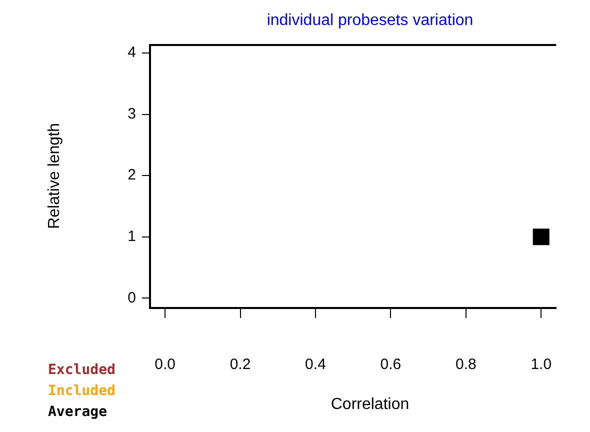 The width and height of the screenshot is (590, 432). Describe the element at coordinates (132, 175) in the screenshot. I see `y-tick-label: 2` at that location.